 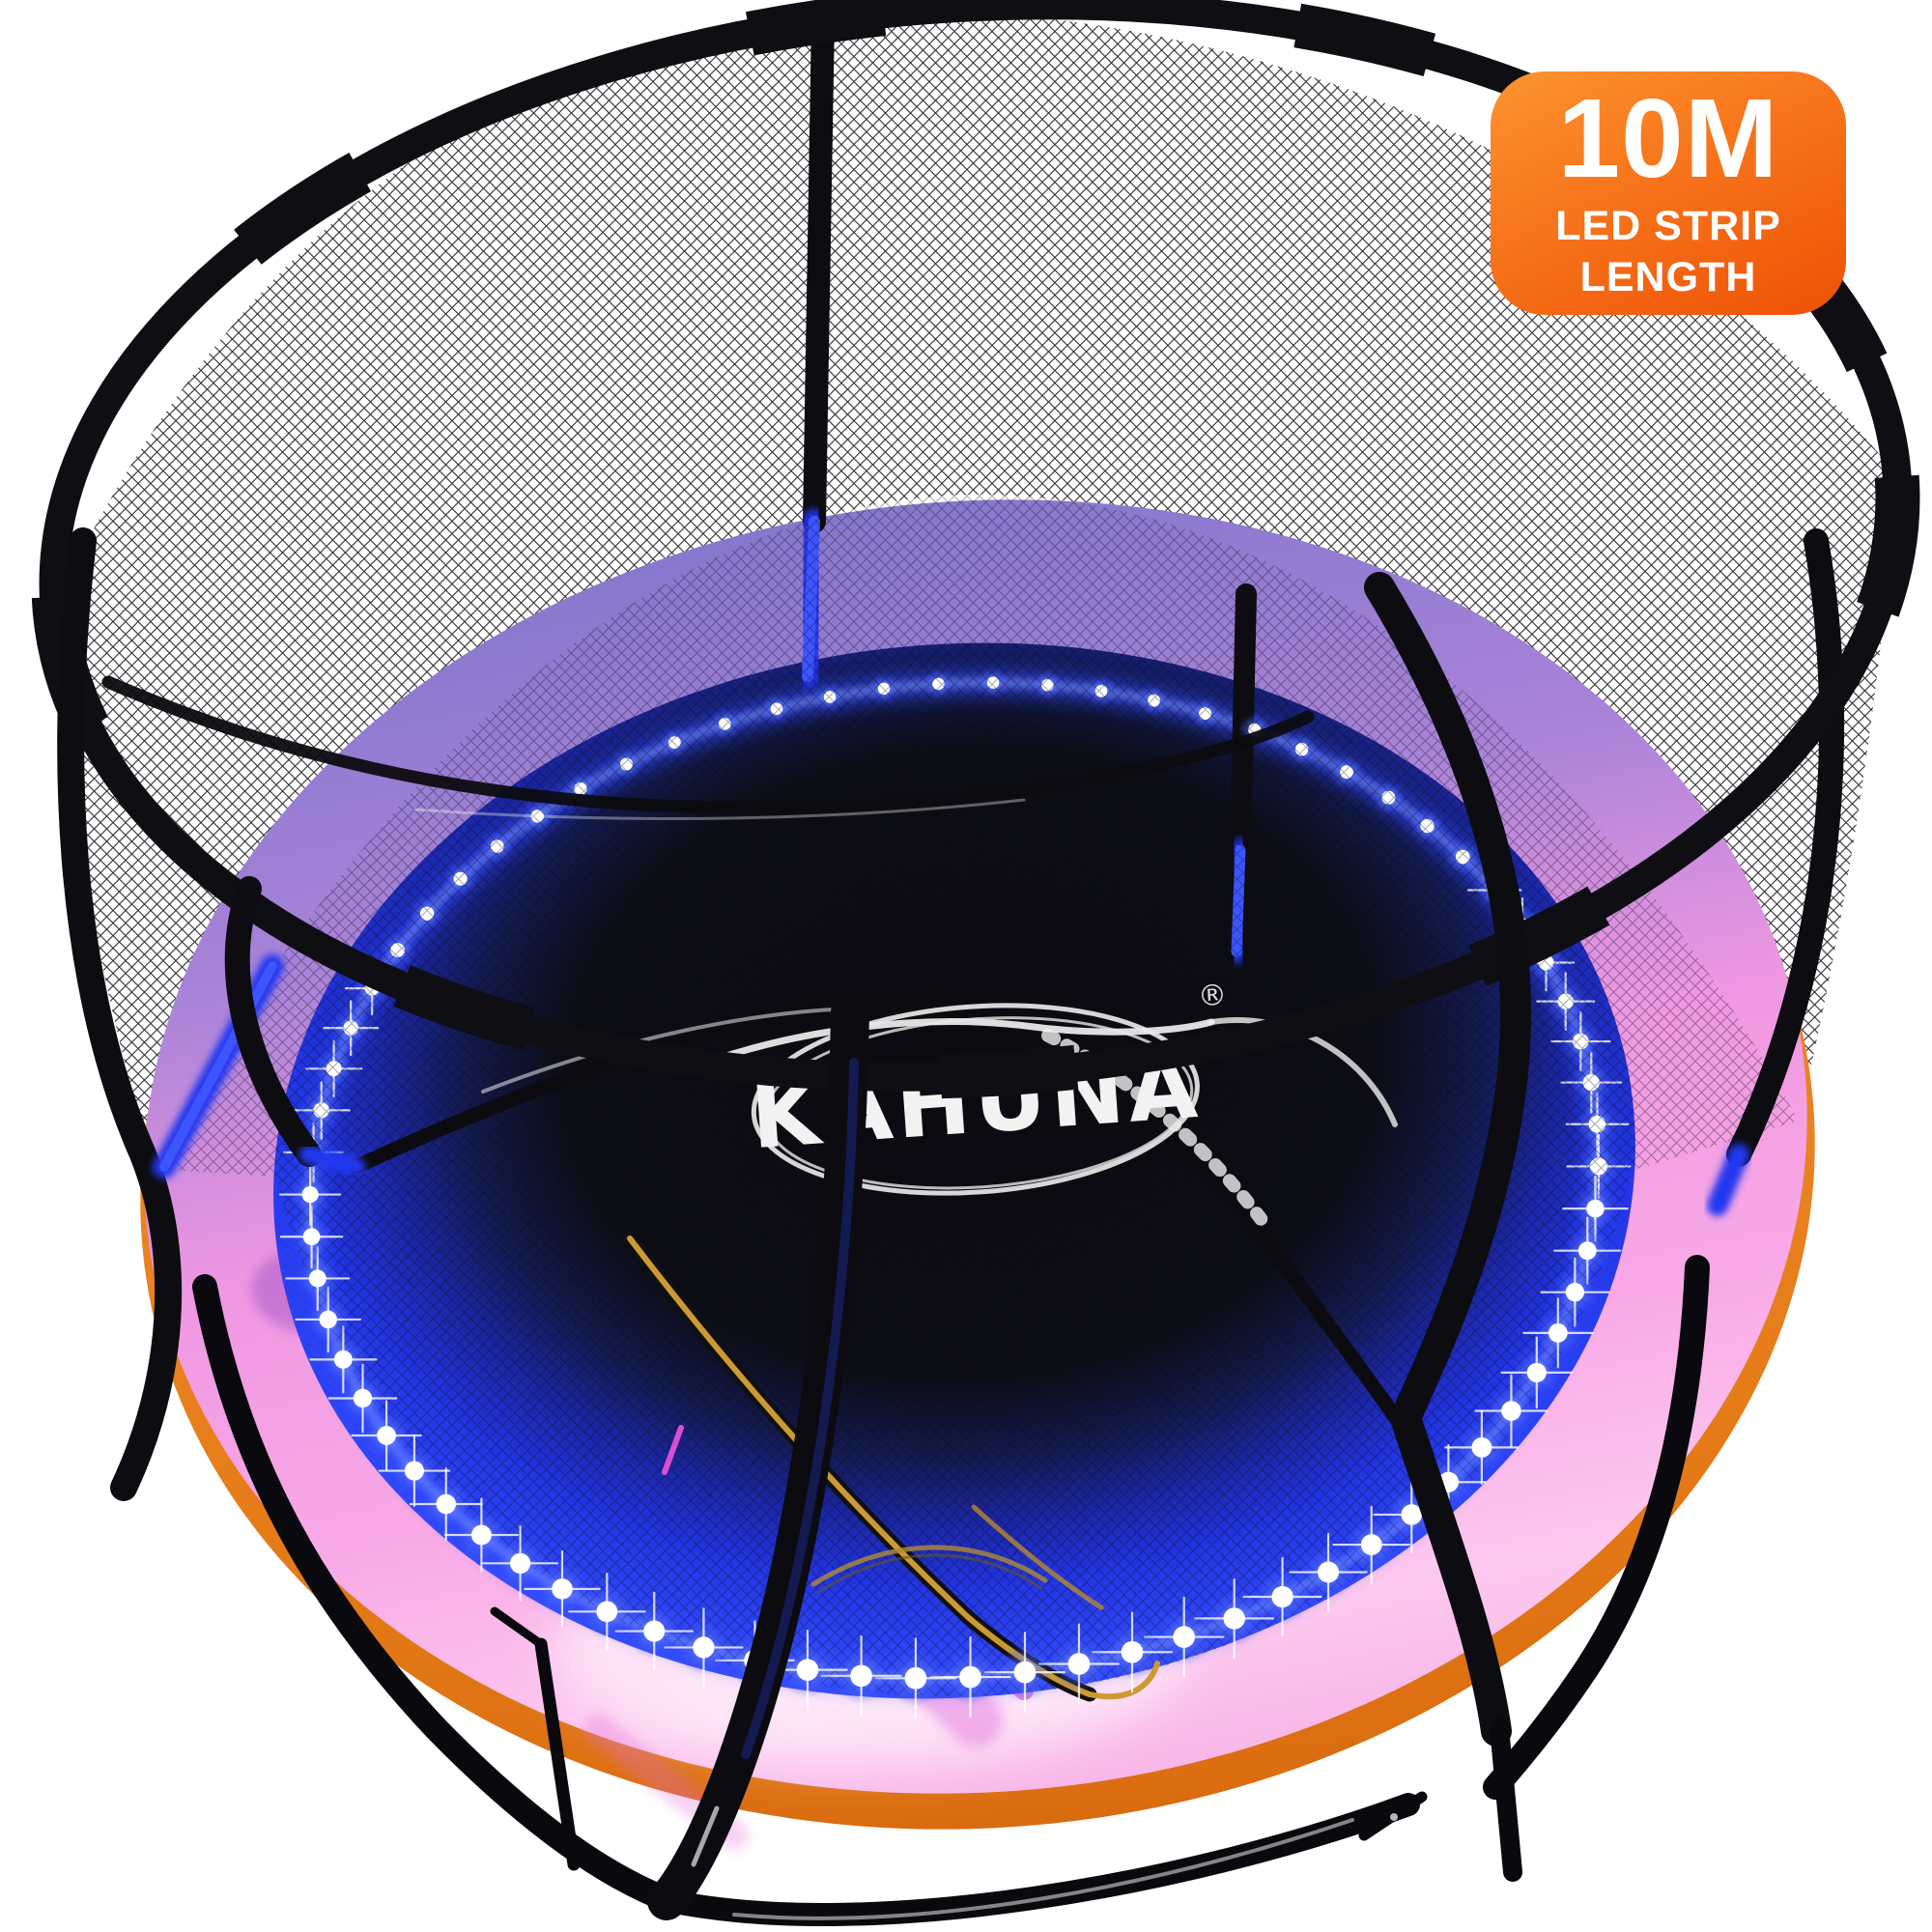 What do you see at coordinates (1156, 1130) in the screenshot?
I see `bungee-coil` at bounding box center [1156, 1130].